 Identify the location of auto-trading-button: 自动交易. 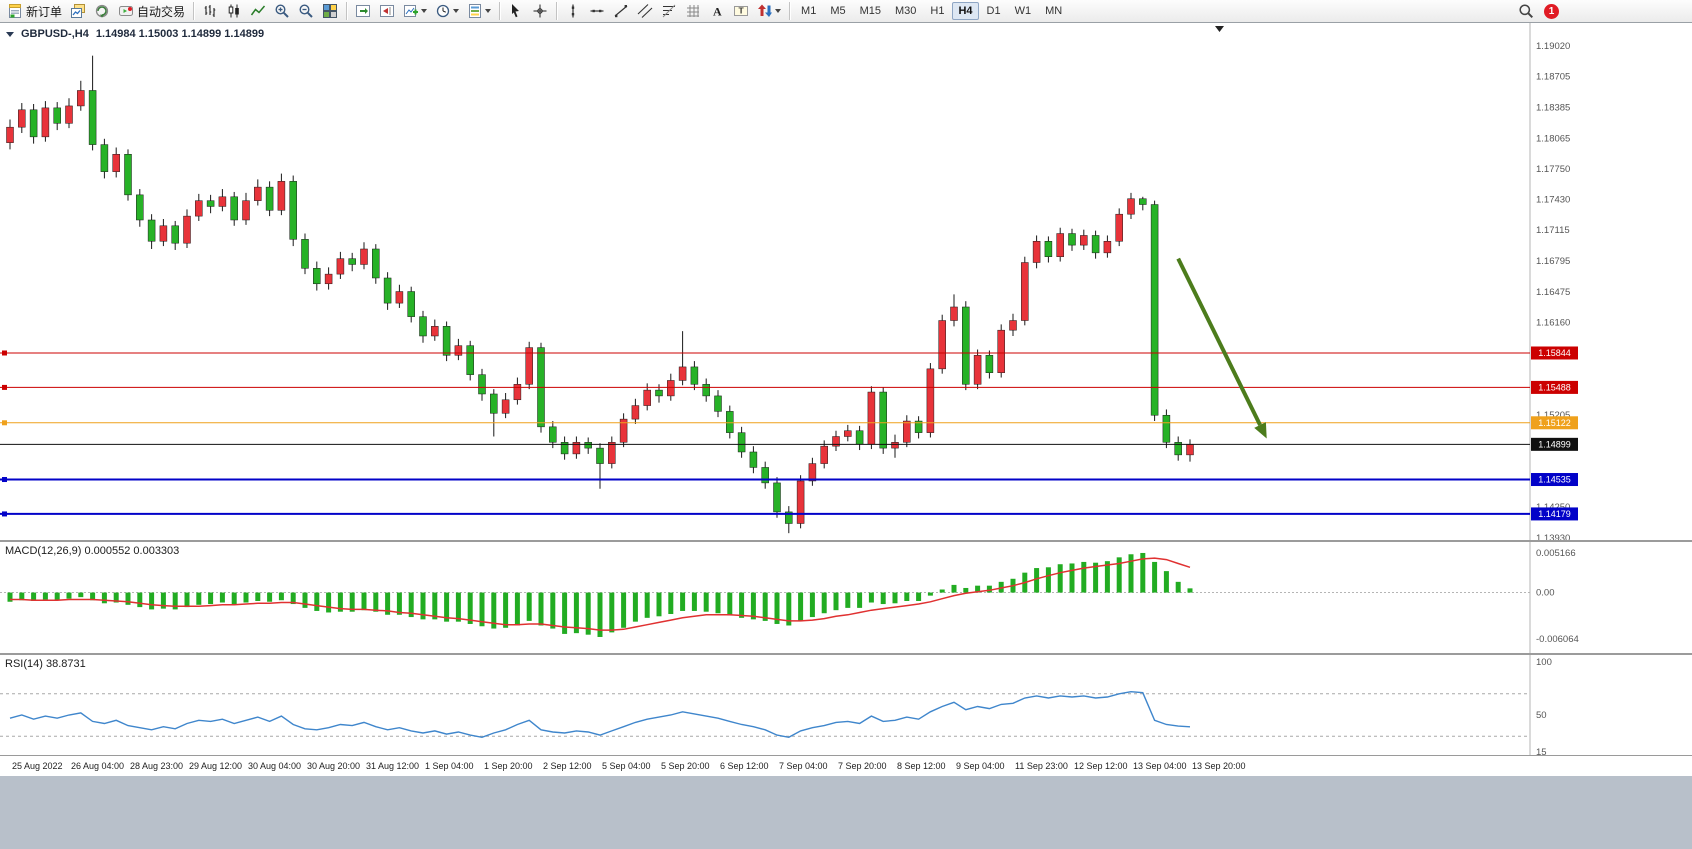
(151, 11).